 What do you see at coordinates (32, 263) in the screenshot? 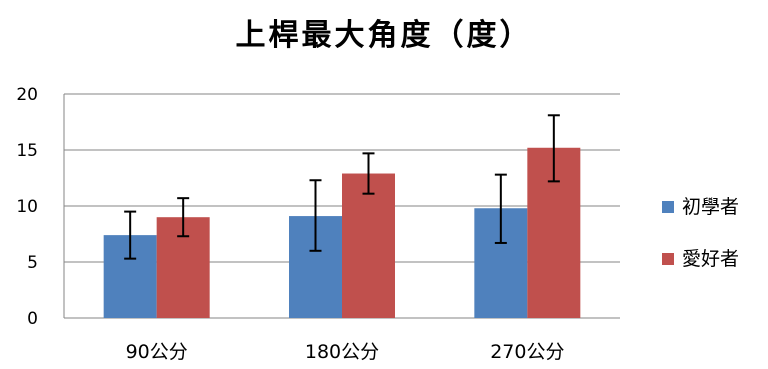
I see `y-tick-label: 5` at bounding box center [32, 263].